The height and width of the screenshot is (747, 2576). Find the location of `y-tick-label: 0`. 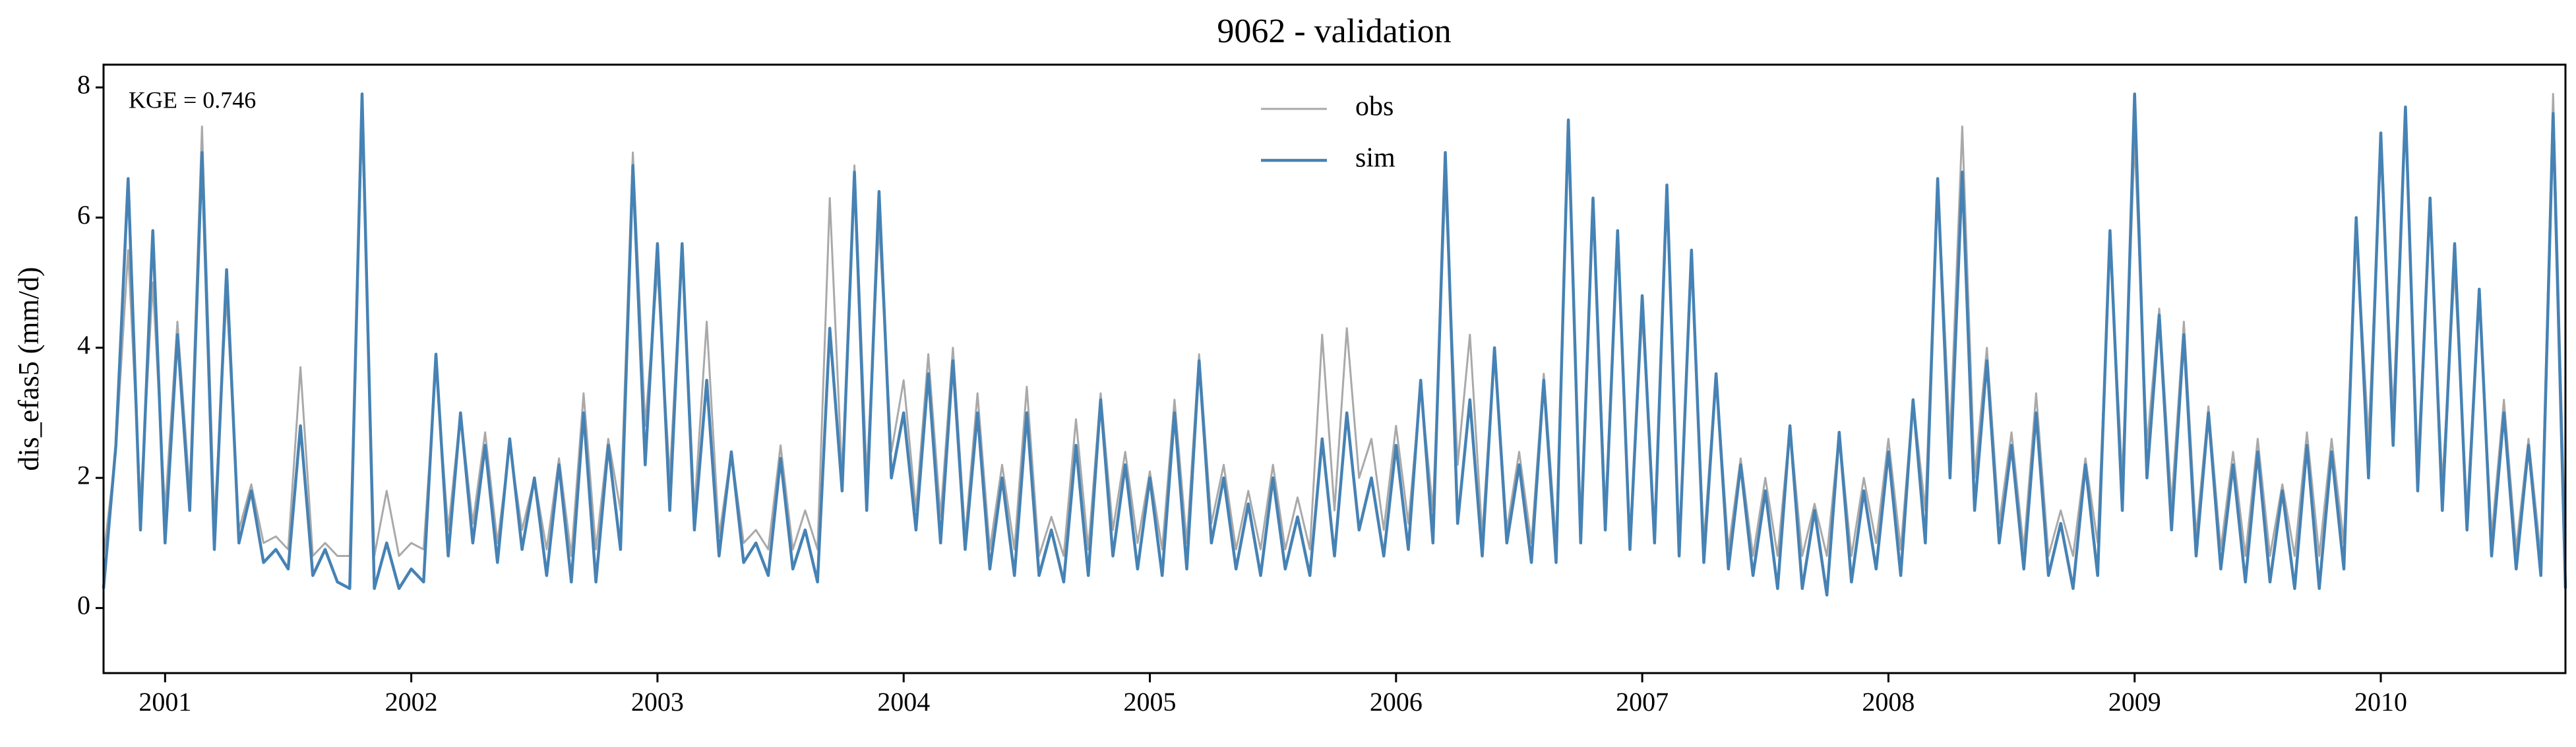

y-tick-label: 0 is located at coordinates (83, 605).